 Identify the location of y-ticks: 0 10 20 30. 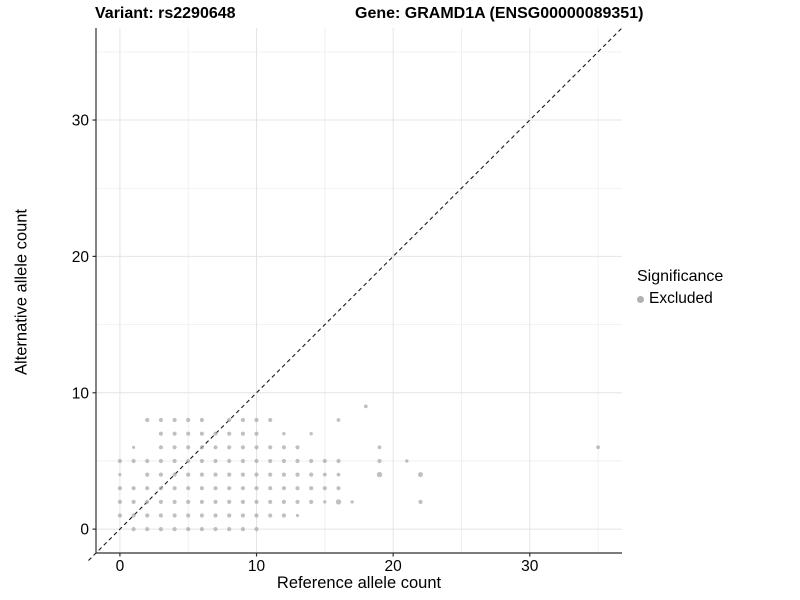
(84, 326).